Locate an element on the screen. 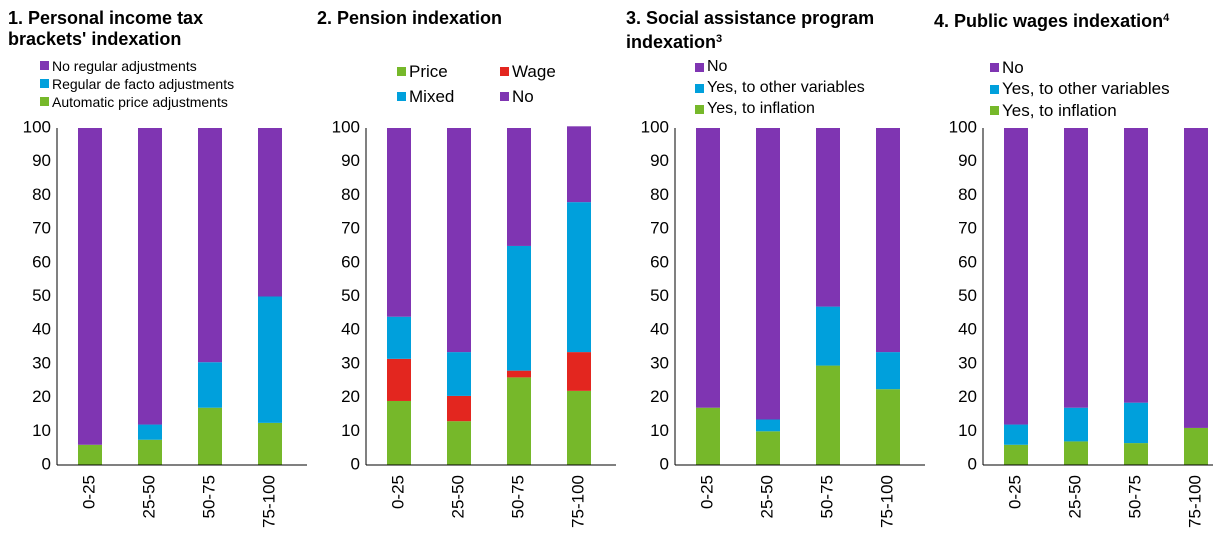 This screenshot has width=1213, height=541. legend-label: Yes, to other variables is located at coordinates (786, 88).